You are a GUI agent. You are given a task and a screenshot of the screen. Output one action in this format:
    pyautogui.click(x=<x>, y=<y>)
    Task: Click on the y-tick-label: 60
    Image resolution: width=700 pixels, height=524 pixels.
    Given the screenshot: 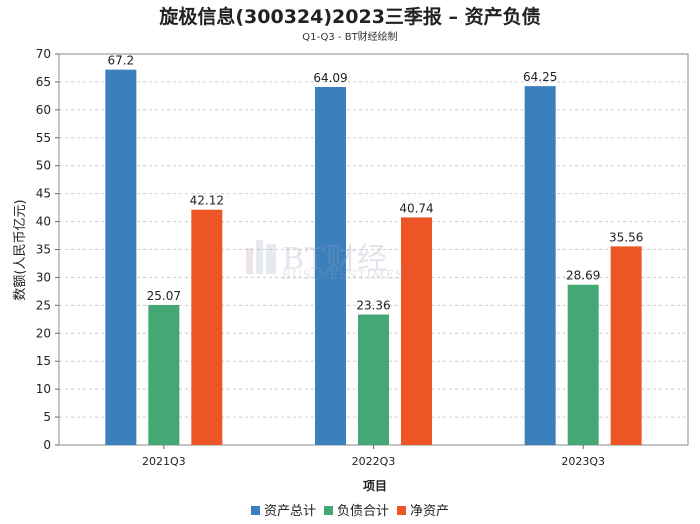 What is the action you would take?
    pyautogui.click(x=43, y=110)
    